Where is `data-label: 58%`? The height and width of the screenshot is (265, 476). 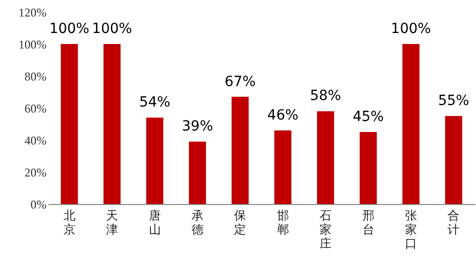 data-label: 58% is located at coordinates (326, 96).